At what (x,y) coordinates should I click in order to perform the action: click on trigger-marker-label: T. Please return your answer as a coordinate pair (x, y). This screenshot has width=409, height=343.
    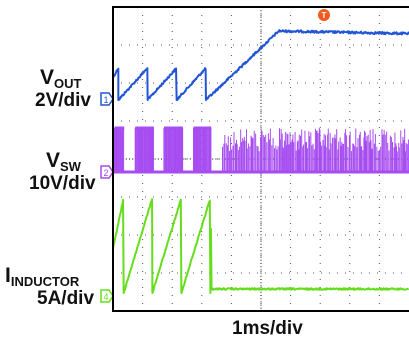
    Looking at the image, I should click on (324, 15).